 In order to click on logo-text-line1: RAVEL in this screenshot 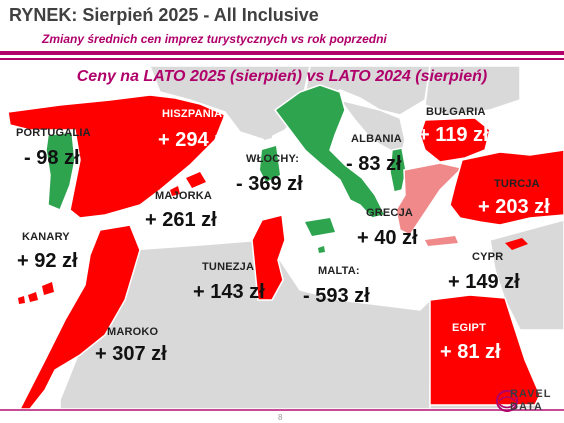, I will do `click(531, 394)`.